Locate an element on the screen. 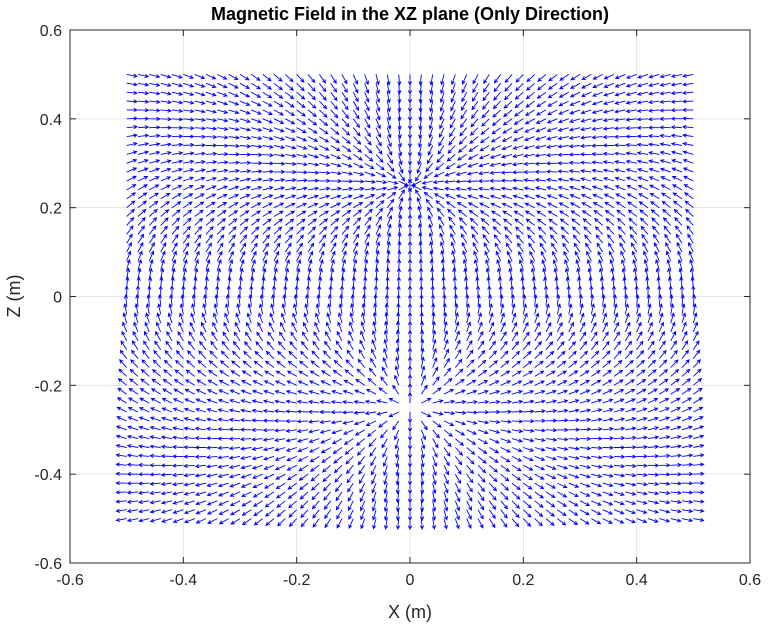  x-tick-label: -0.2 is located at coordinates (297, 580).